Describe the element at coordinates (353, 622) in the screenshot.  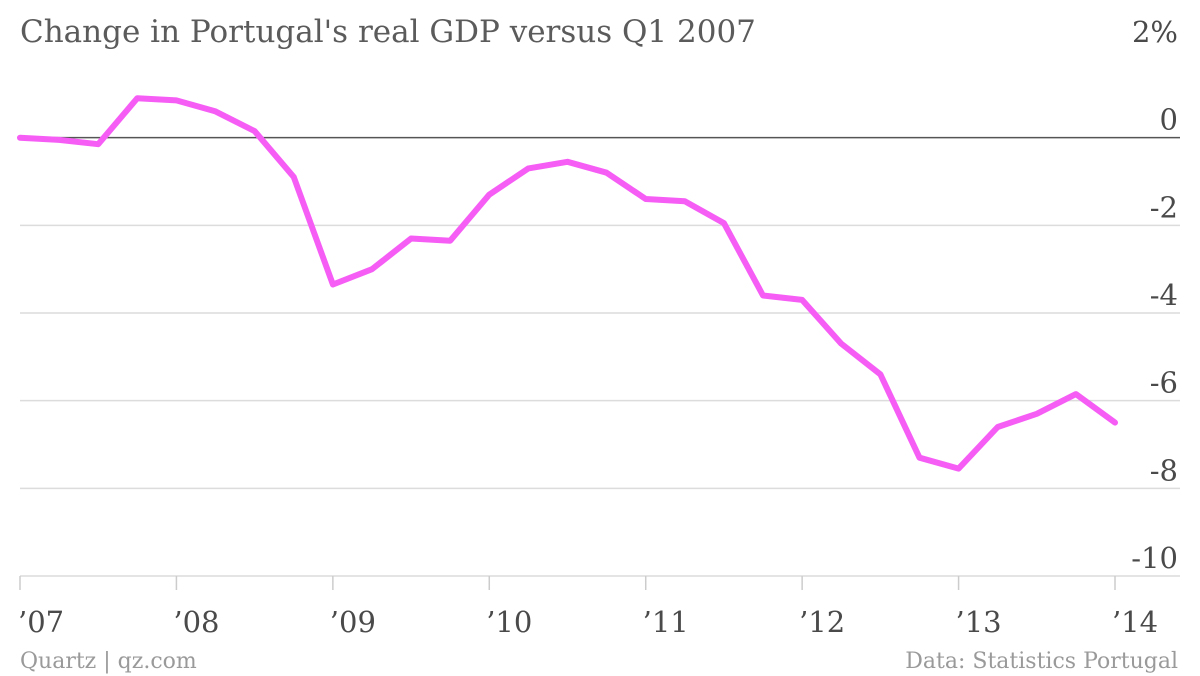
I see `x-tick-label: ’09` at that location.